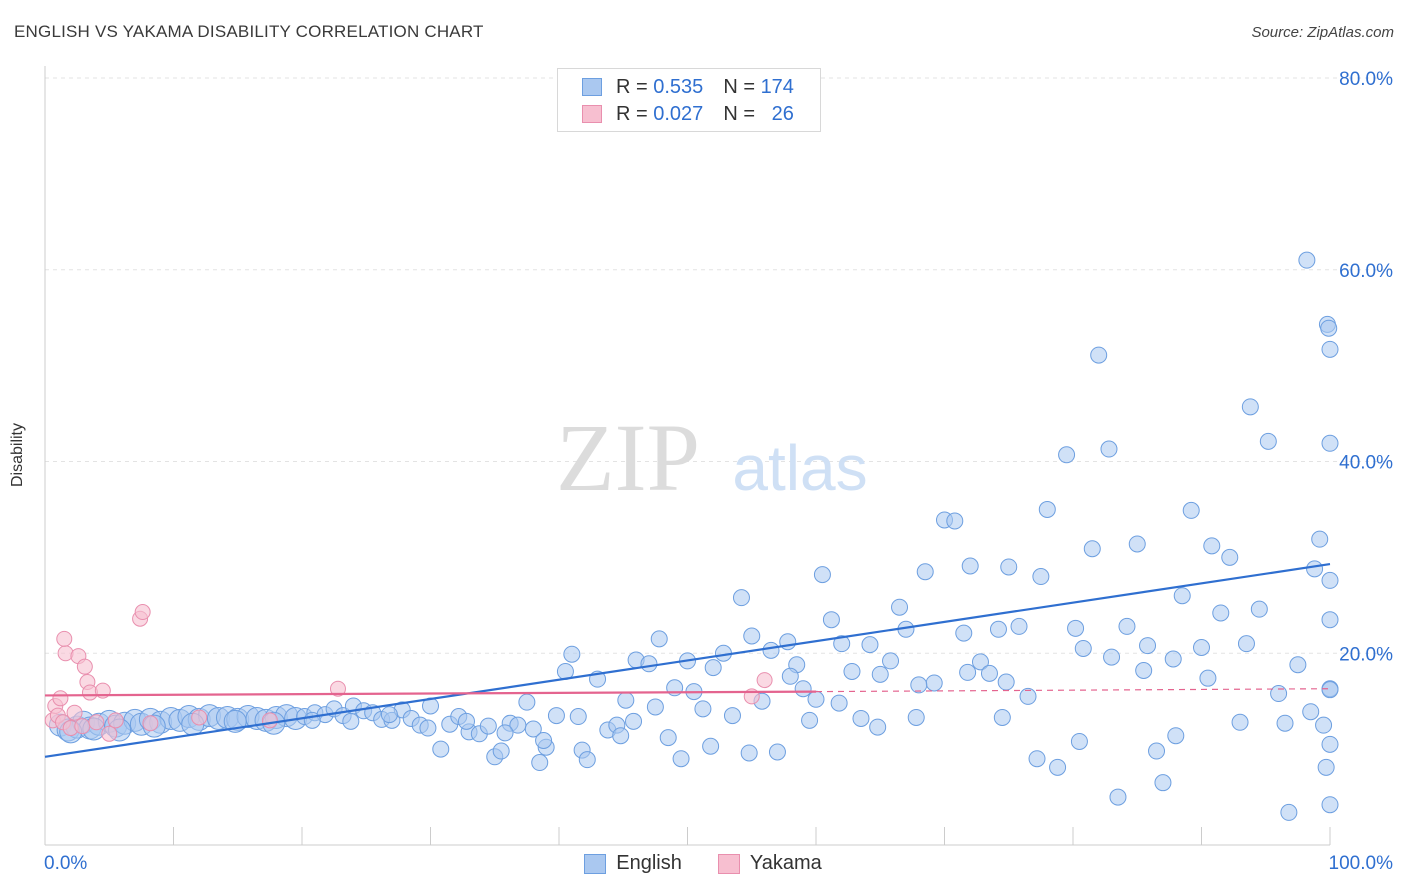 Image resolution: width=1406 pixels, height=892 pixels. Describe the element at coordinates (785, 863) in the screenshot. I see `legend-label-yakama: Yakama` at that location.